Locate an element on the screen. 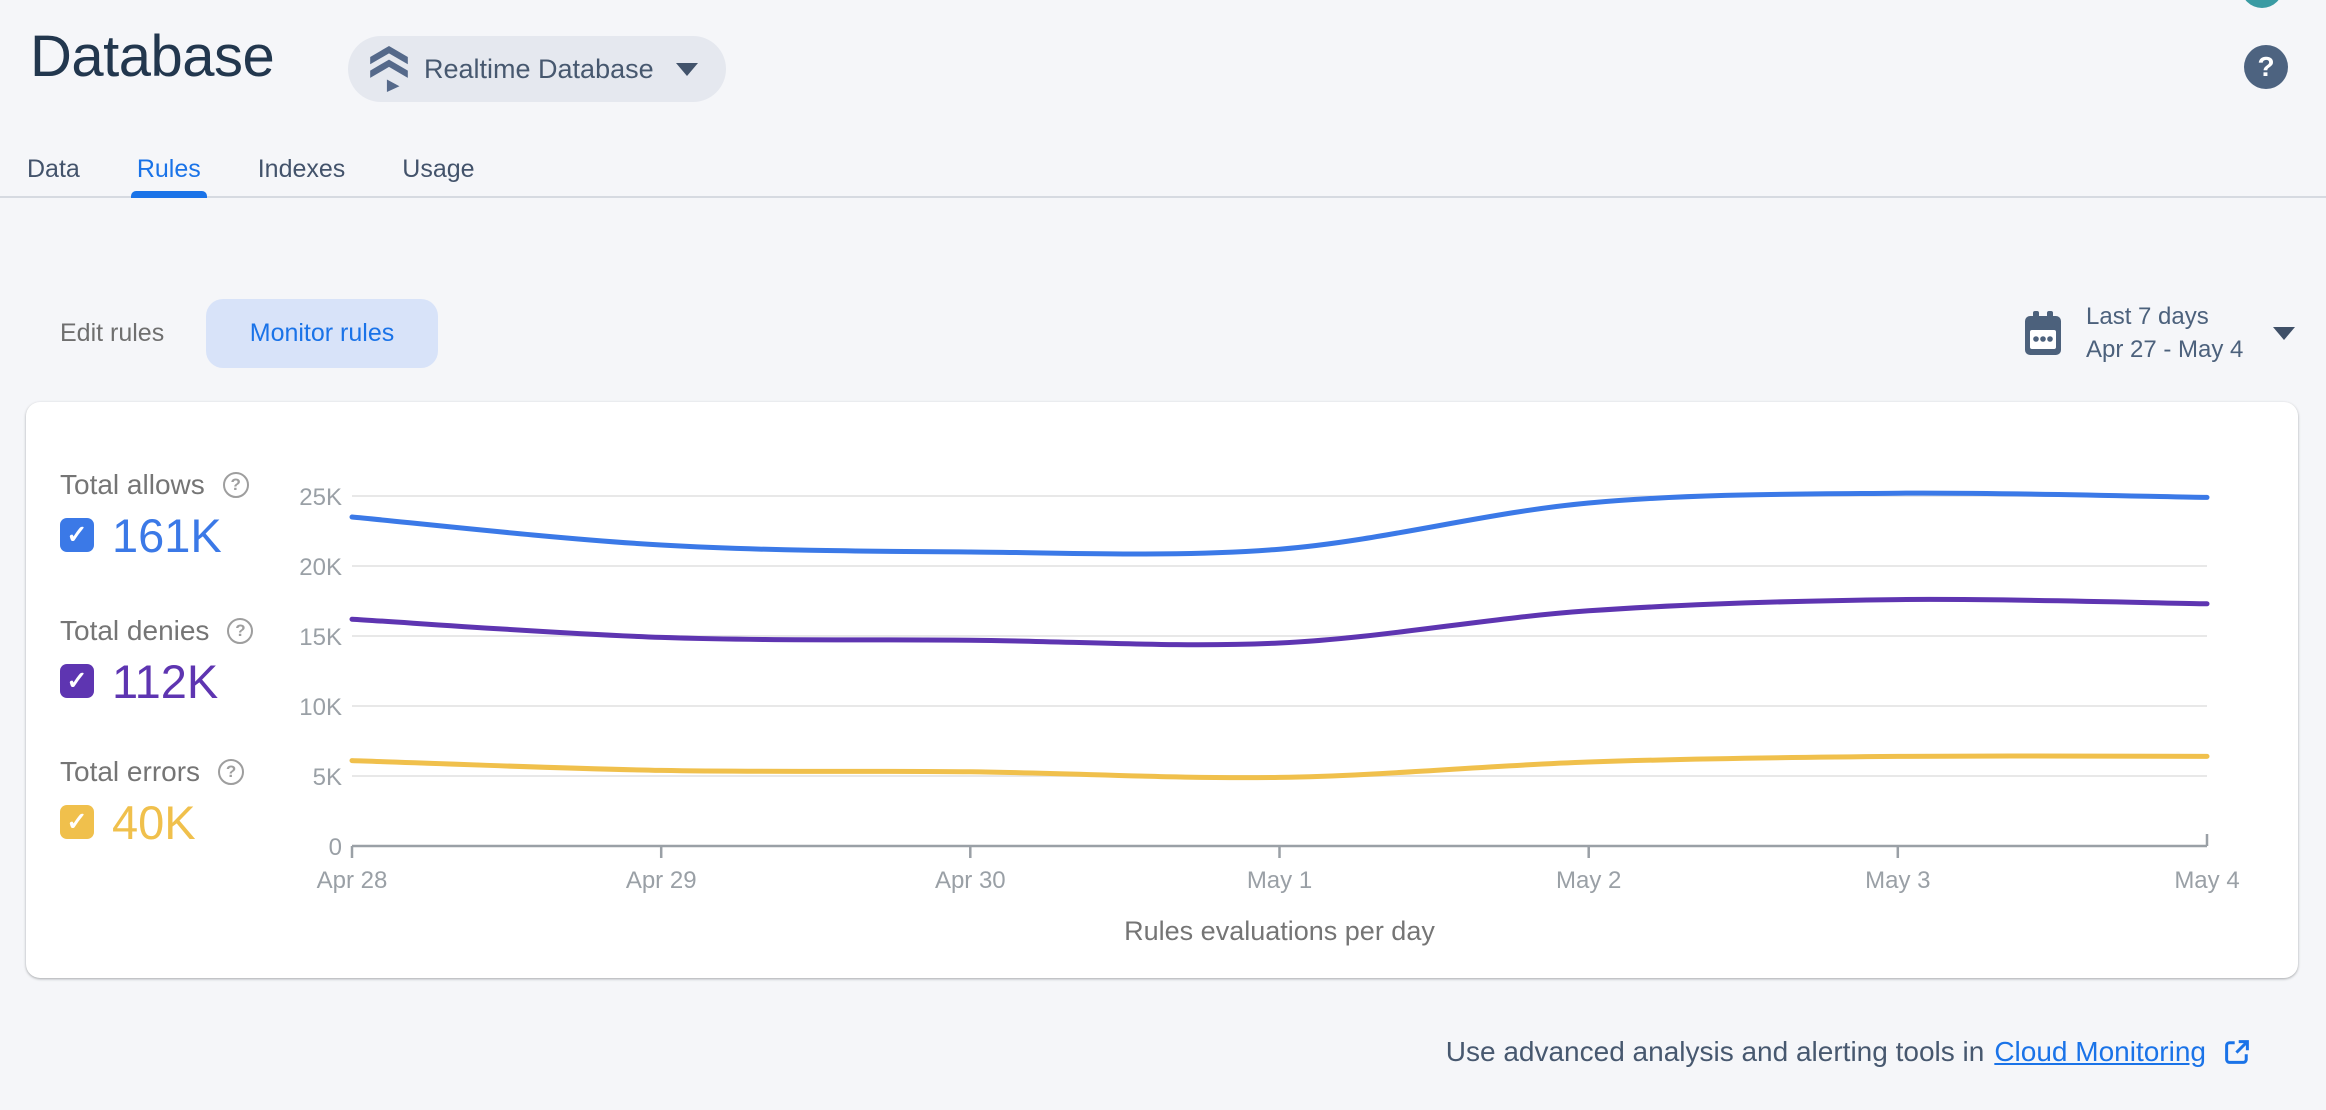  arrow-drop-down-icon is located at coordinates (2284, 333).